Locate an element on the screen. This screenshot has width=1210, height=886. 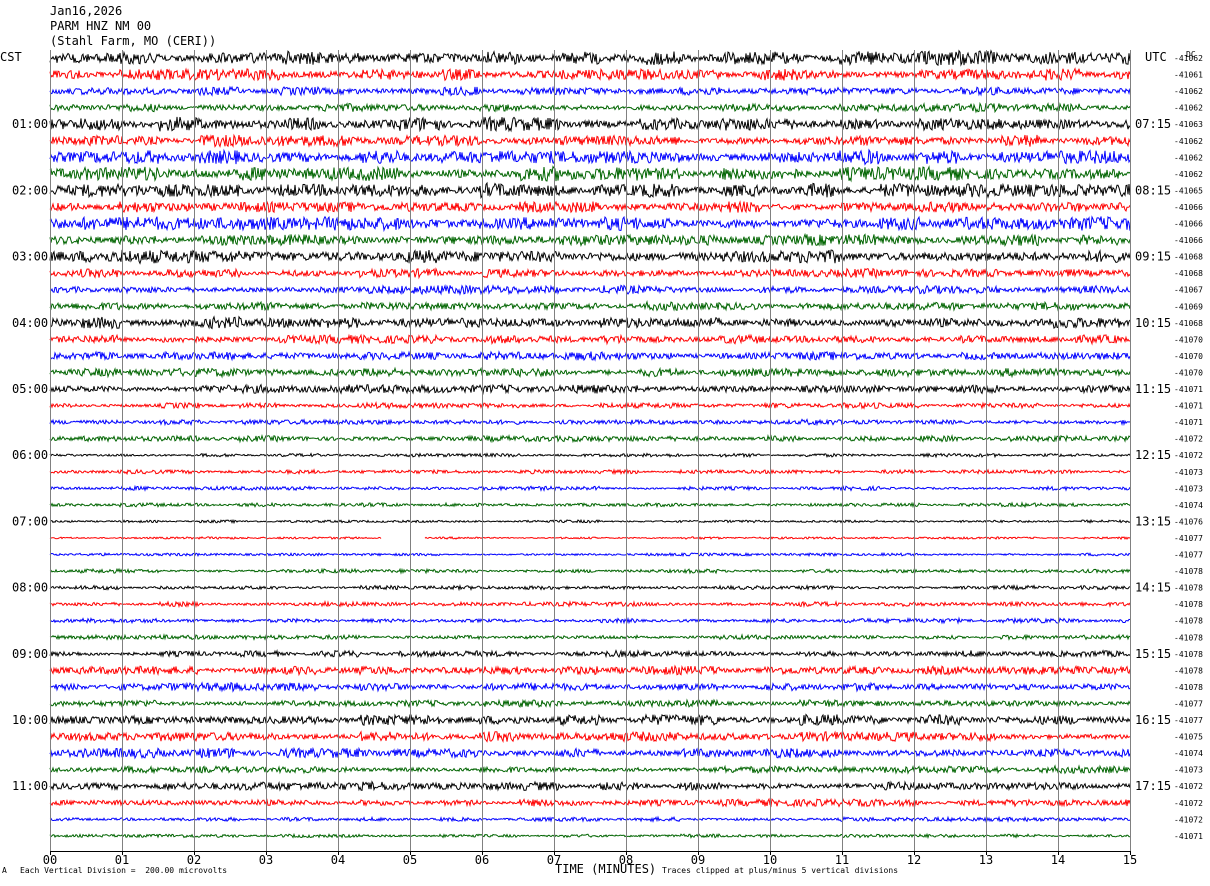
left-hour-label: 09:00 is located at coordinates (30, 654).